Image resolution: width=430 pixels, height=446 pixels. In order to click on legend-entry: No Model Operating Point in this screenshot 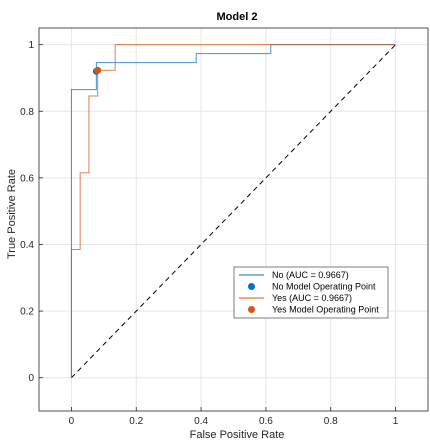, I will do `click(324, 287)`.